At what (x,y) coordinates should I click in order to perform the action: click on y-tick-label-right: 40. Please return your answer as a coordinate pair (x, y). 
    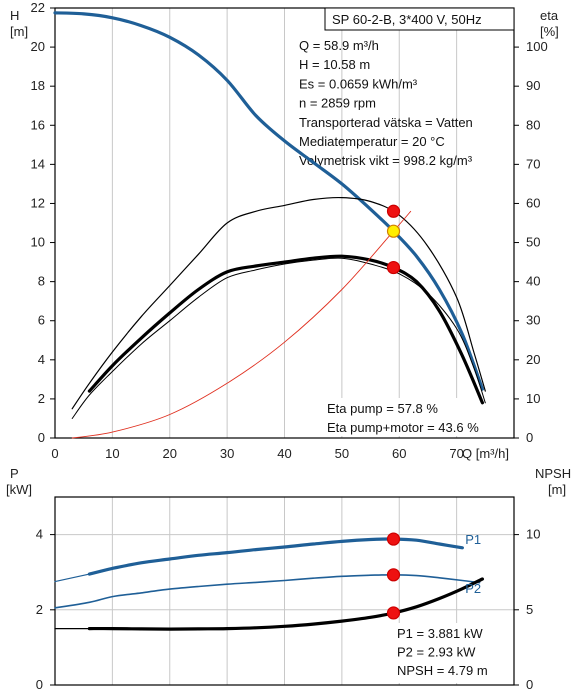
    Looking at the image, I should click on (533, 281).